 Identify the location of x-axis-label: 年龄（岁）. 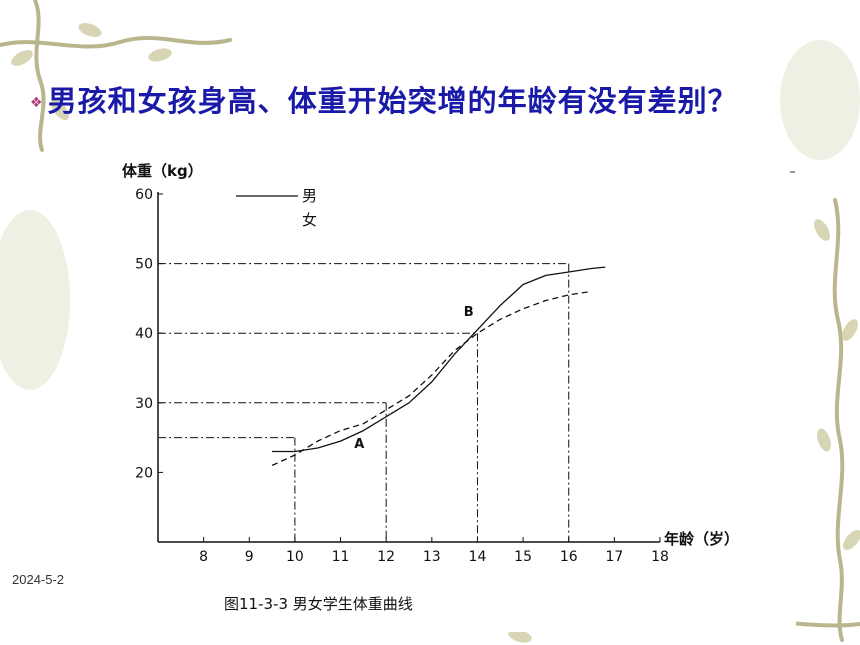
(701, 539).